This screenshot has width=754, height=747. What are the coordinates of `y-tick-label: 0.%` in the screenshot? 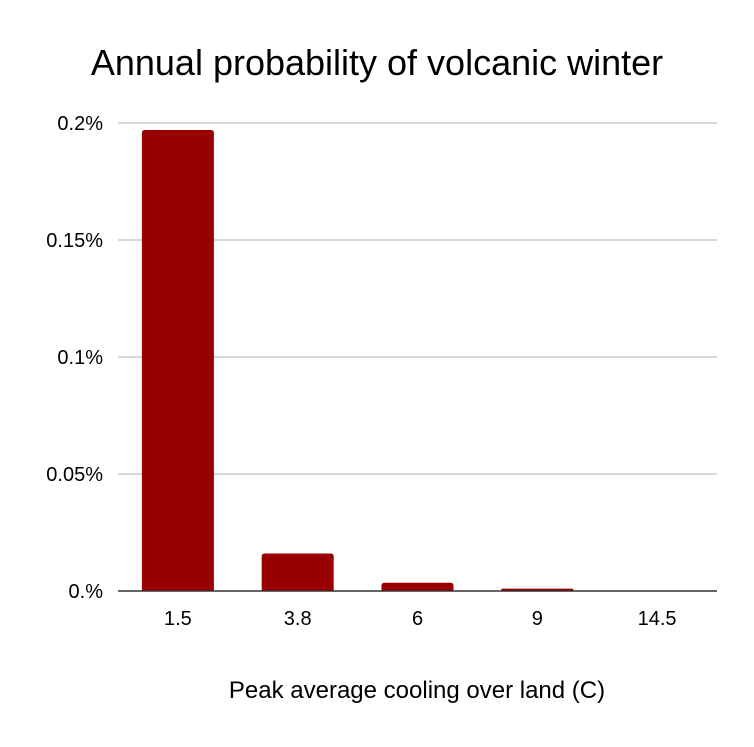 It's located at (86, 592).